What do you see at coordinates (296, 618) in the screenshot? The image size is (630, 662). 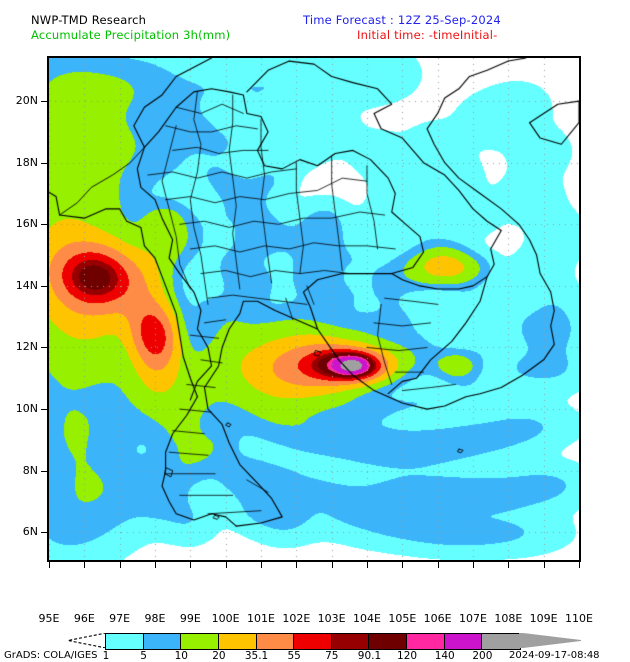 I see `x-axis-label: 102E` at bounding box center [296, 618].